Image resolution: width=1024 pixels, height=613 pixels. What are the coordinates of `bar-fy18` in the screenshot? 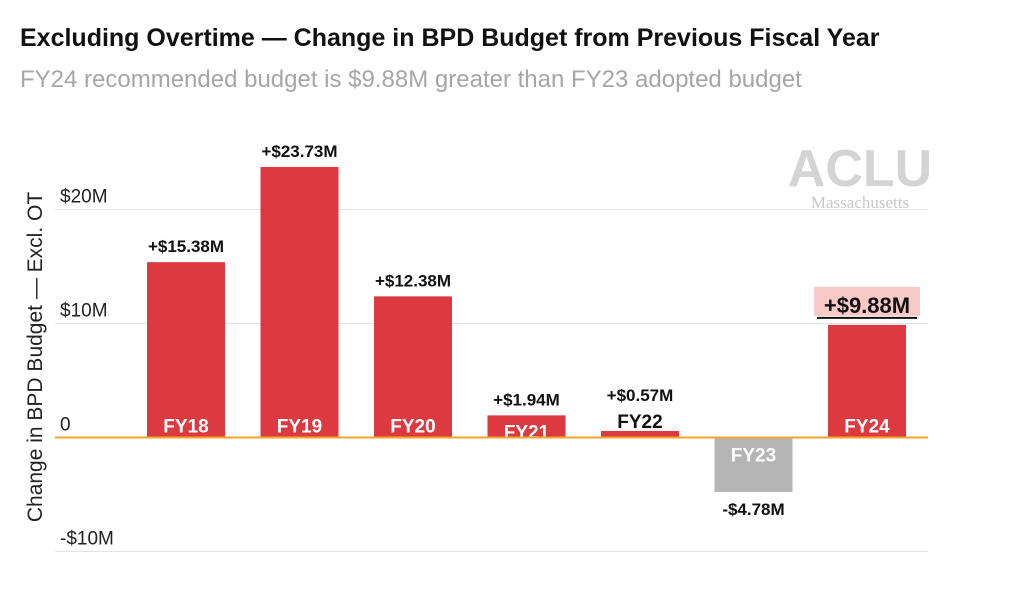 It's located at (186, 350).